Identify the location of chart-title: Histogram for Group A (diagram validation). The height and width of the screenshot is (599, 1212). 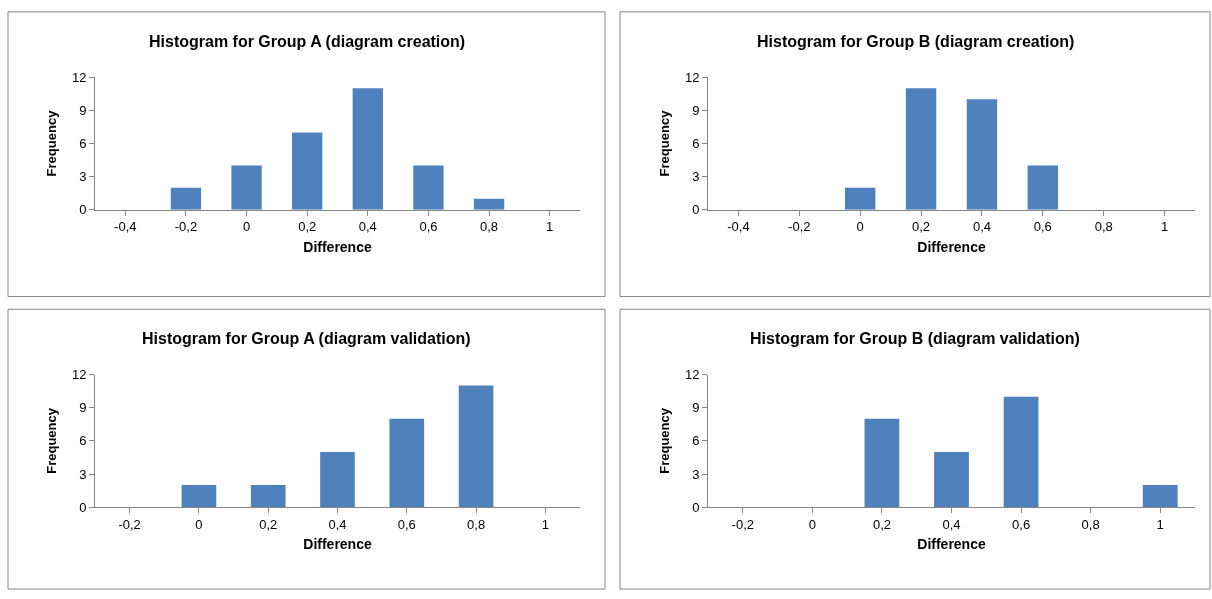
(306, 338).